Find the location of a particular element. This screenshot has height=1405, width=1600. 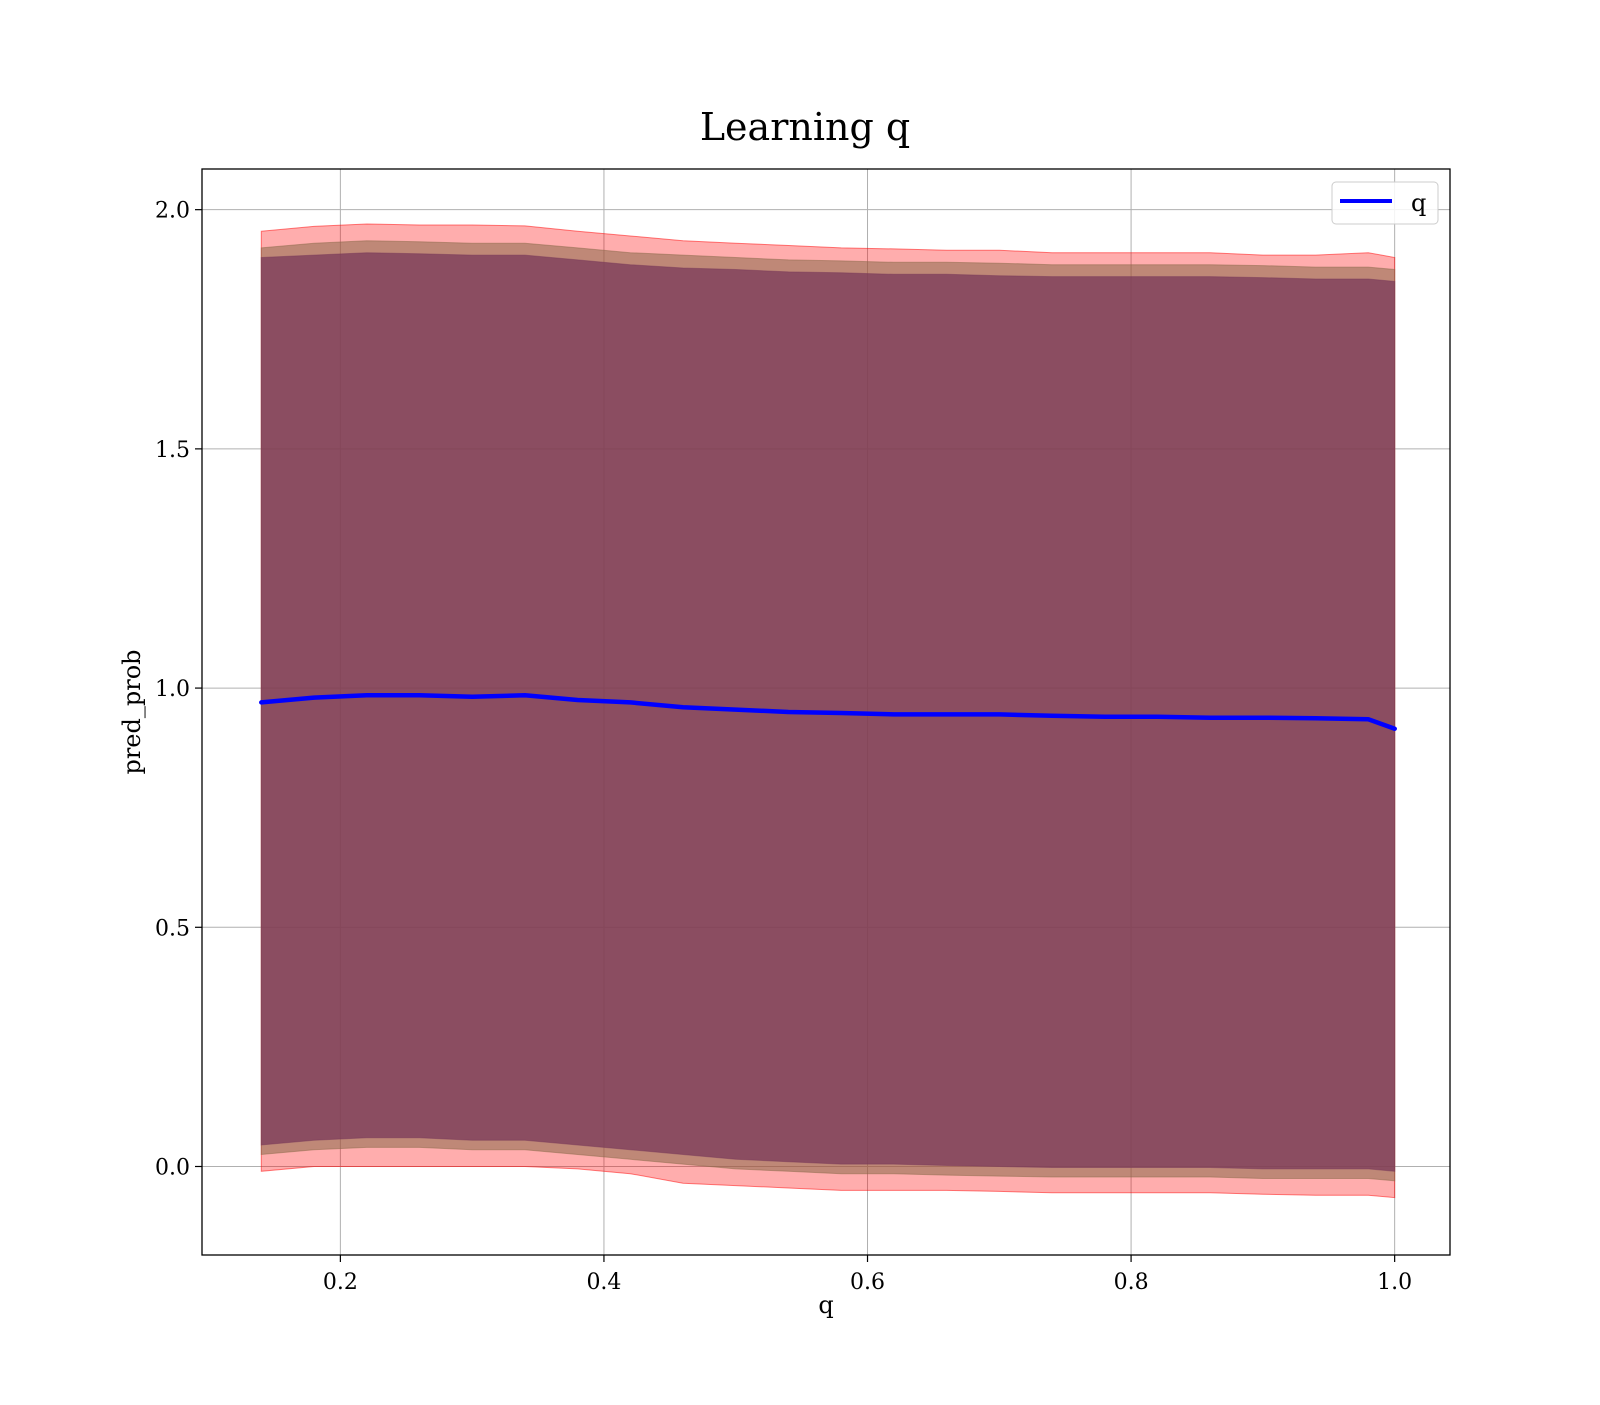

y-tick-label: 1.0 is located at coordinates (172, 689).